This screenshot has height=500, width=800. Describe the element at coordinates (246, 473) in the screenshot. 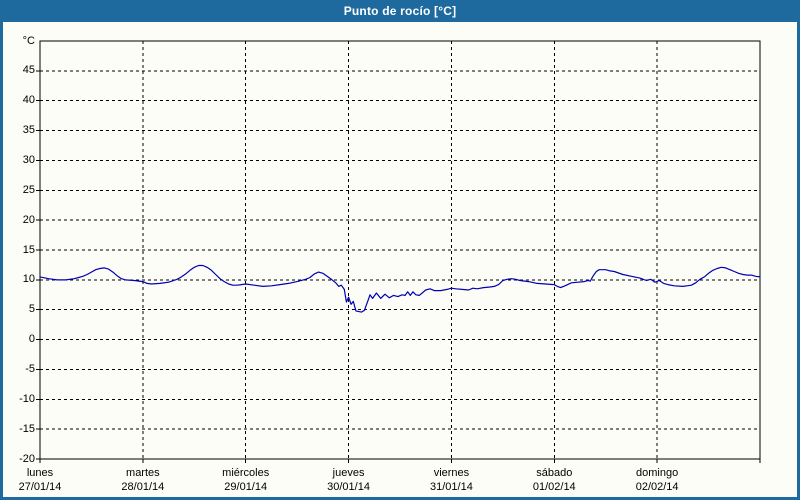

I see `x-day-label: miércoles` at that location.